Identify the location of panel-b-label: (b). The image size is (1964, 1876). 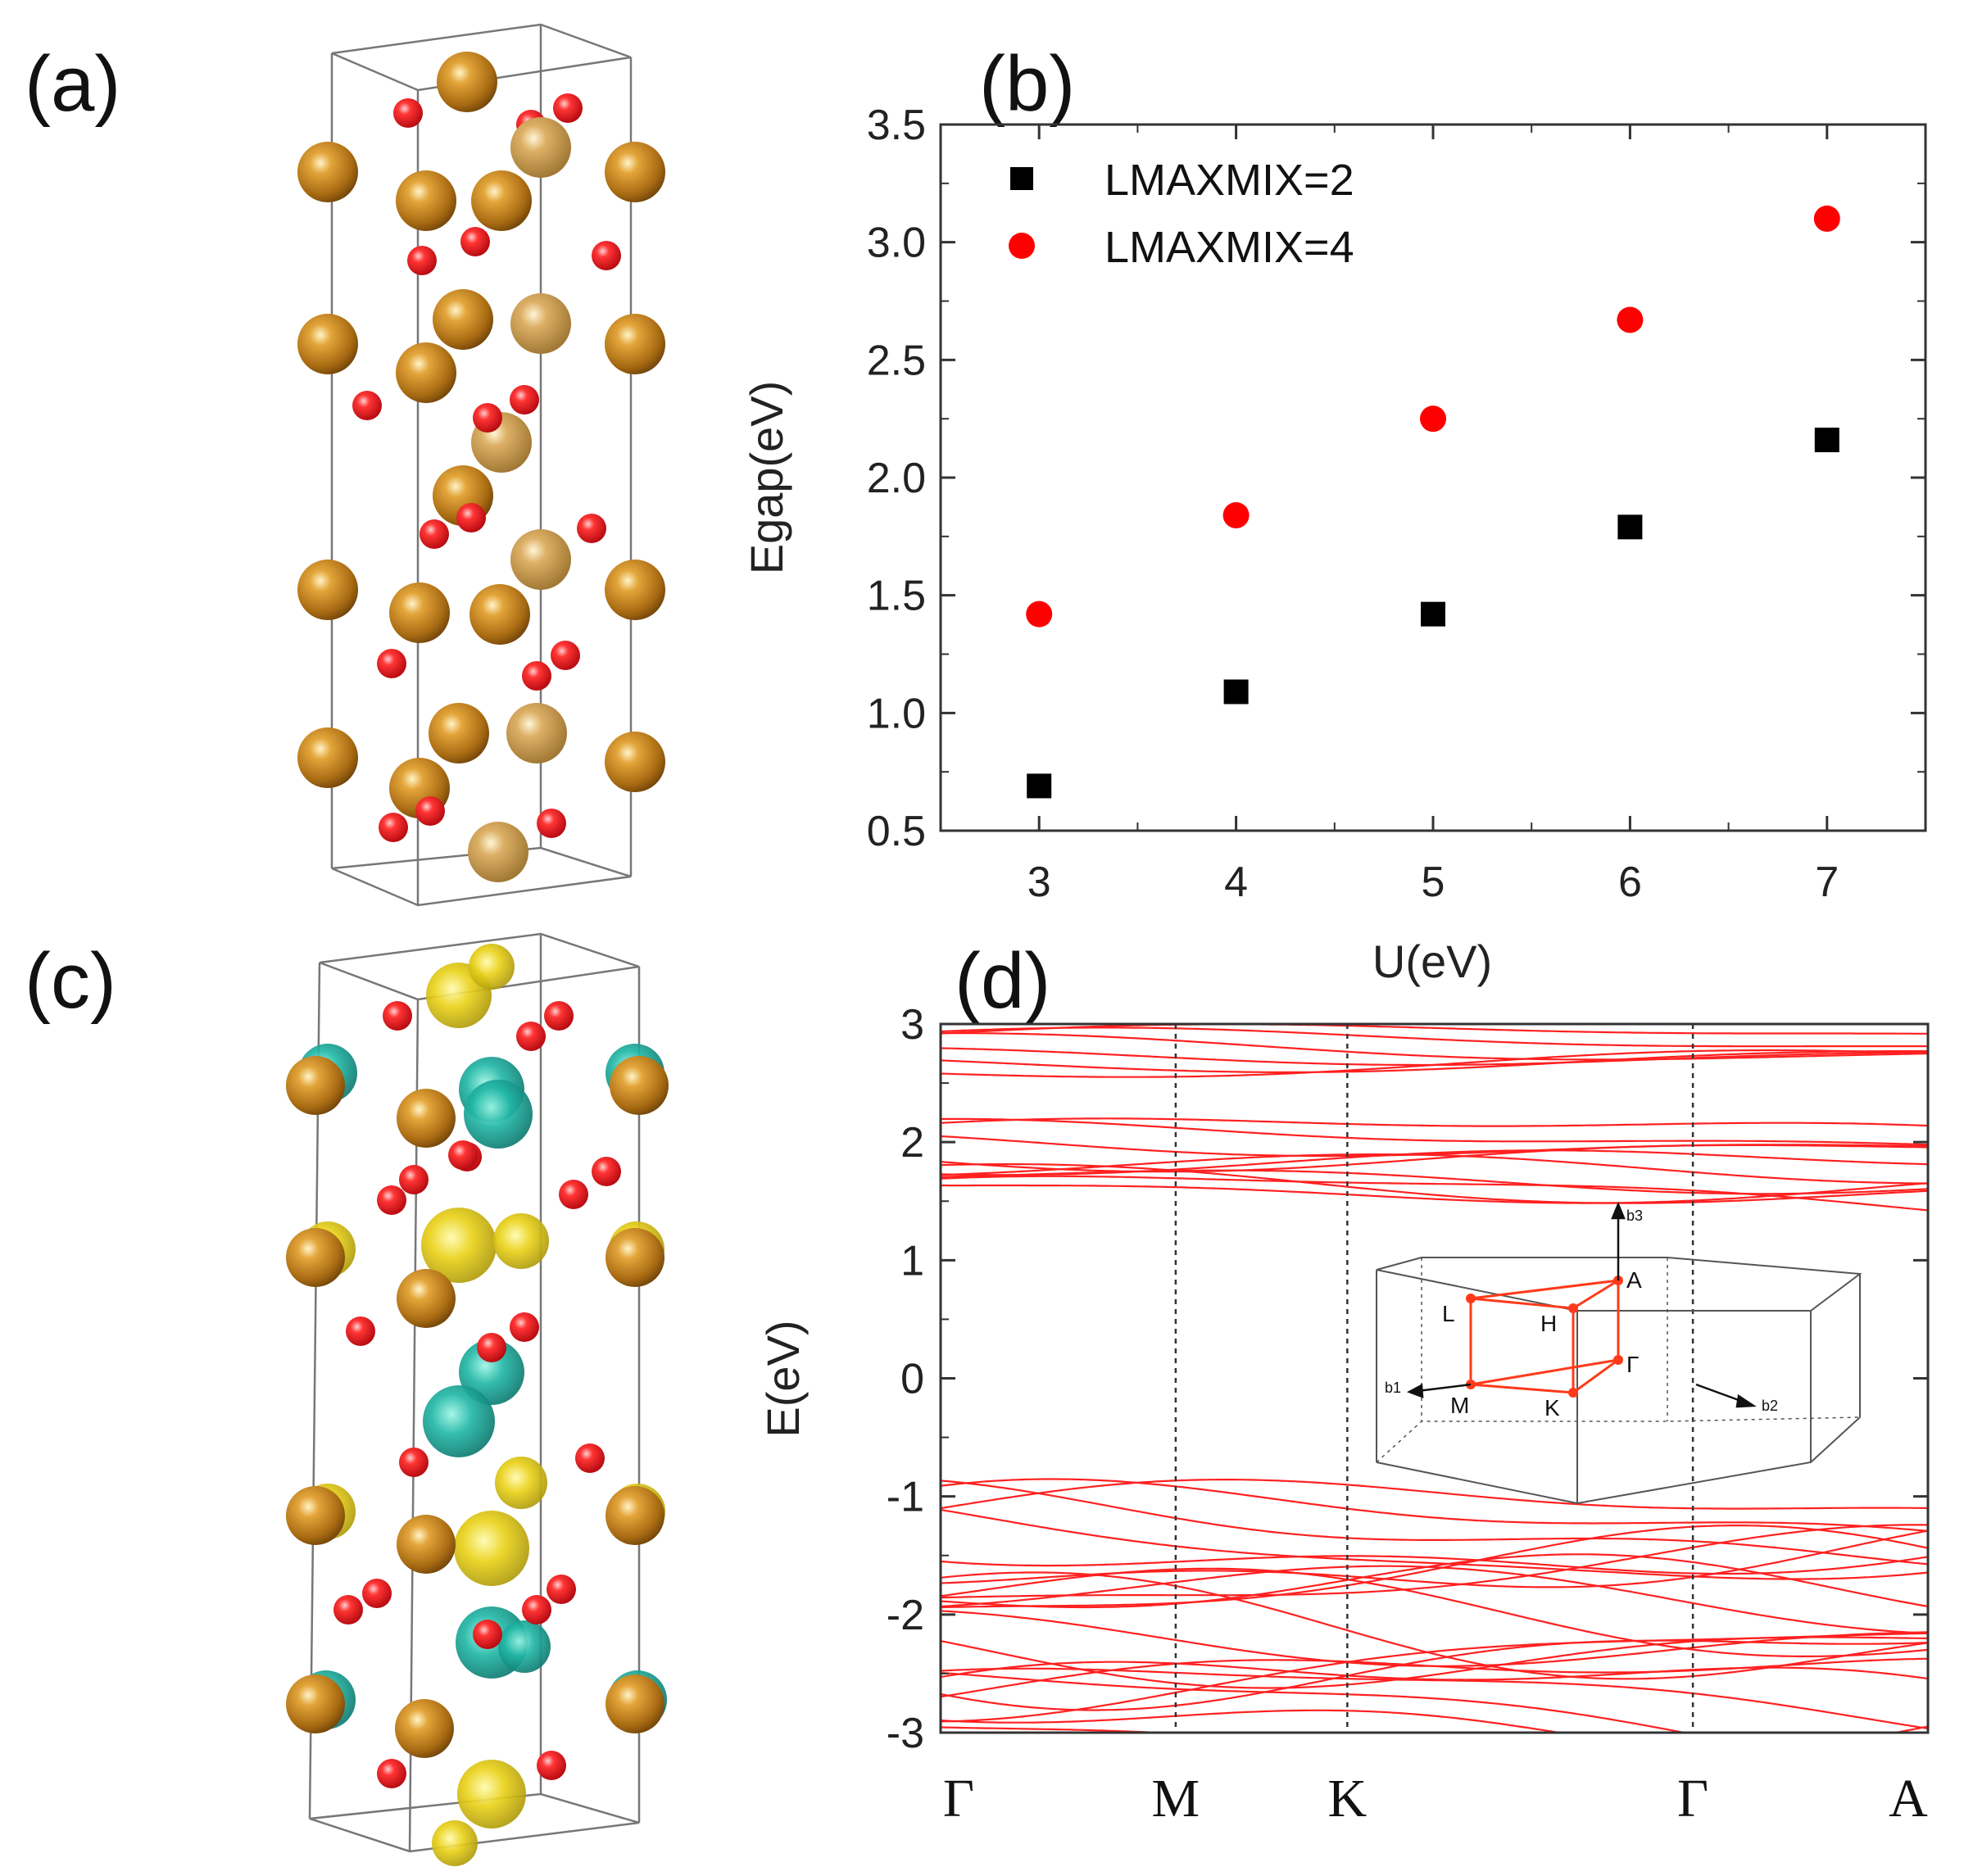
(1027, 84).